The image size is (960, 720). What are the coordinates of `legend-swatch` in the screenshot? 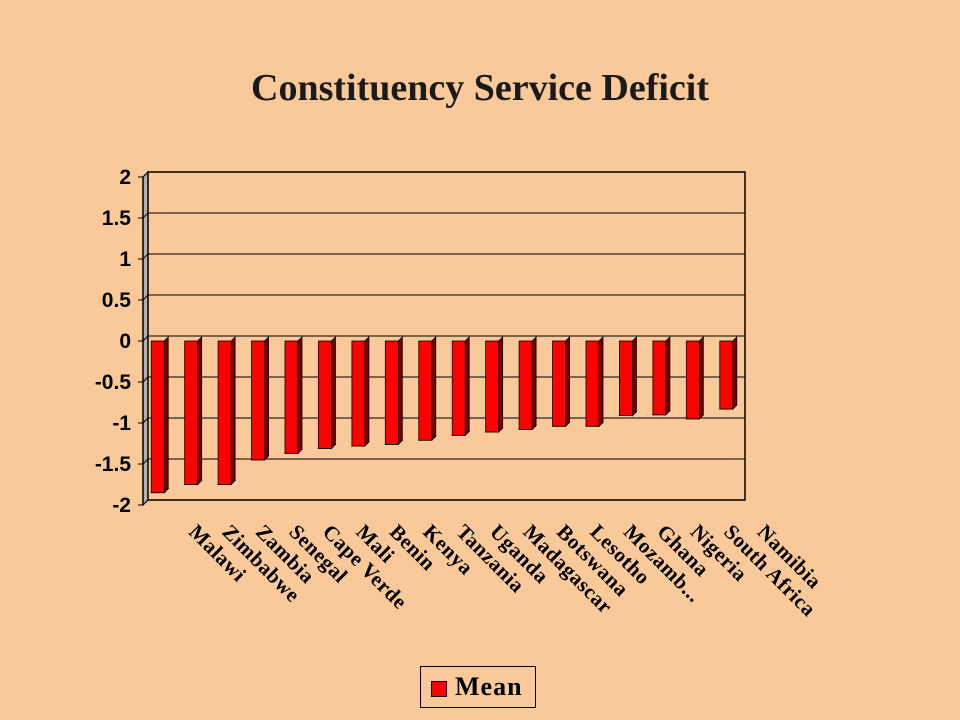 It's located at (439, 689).